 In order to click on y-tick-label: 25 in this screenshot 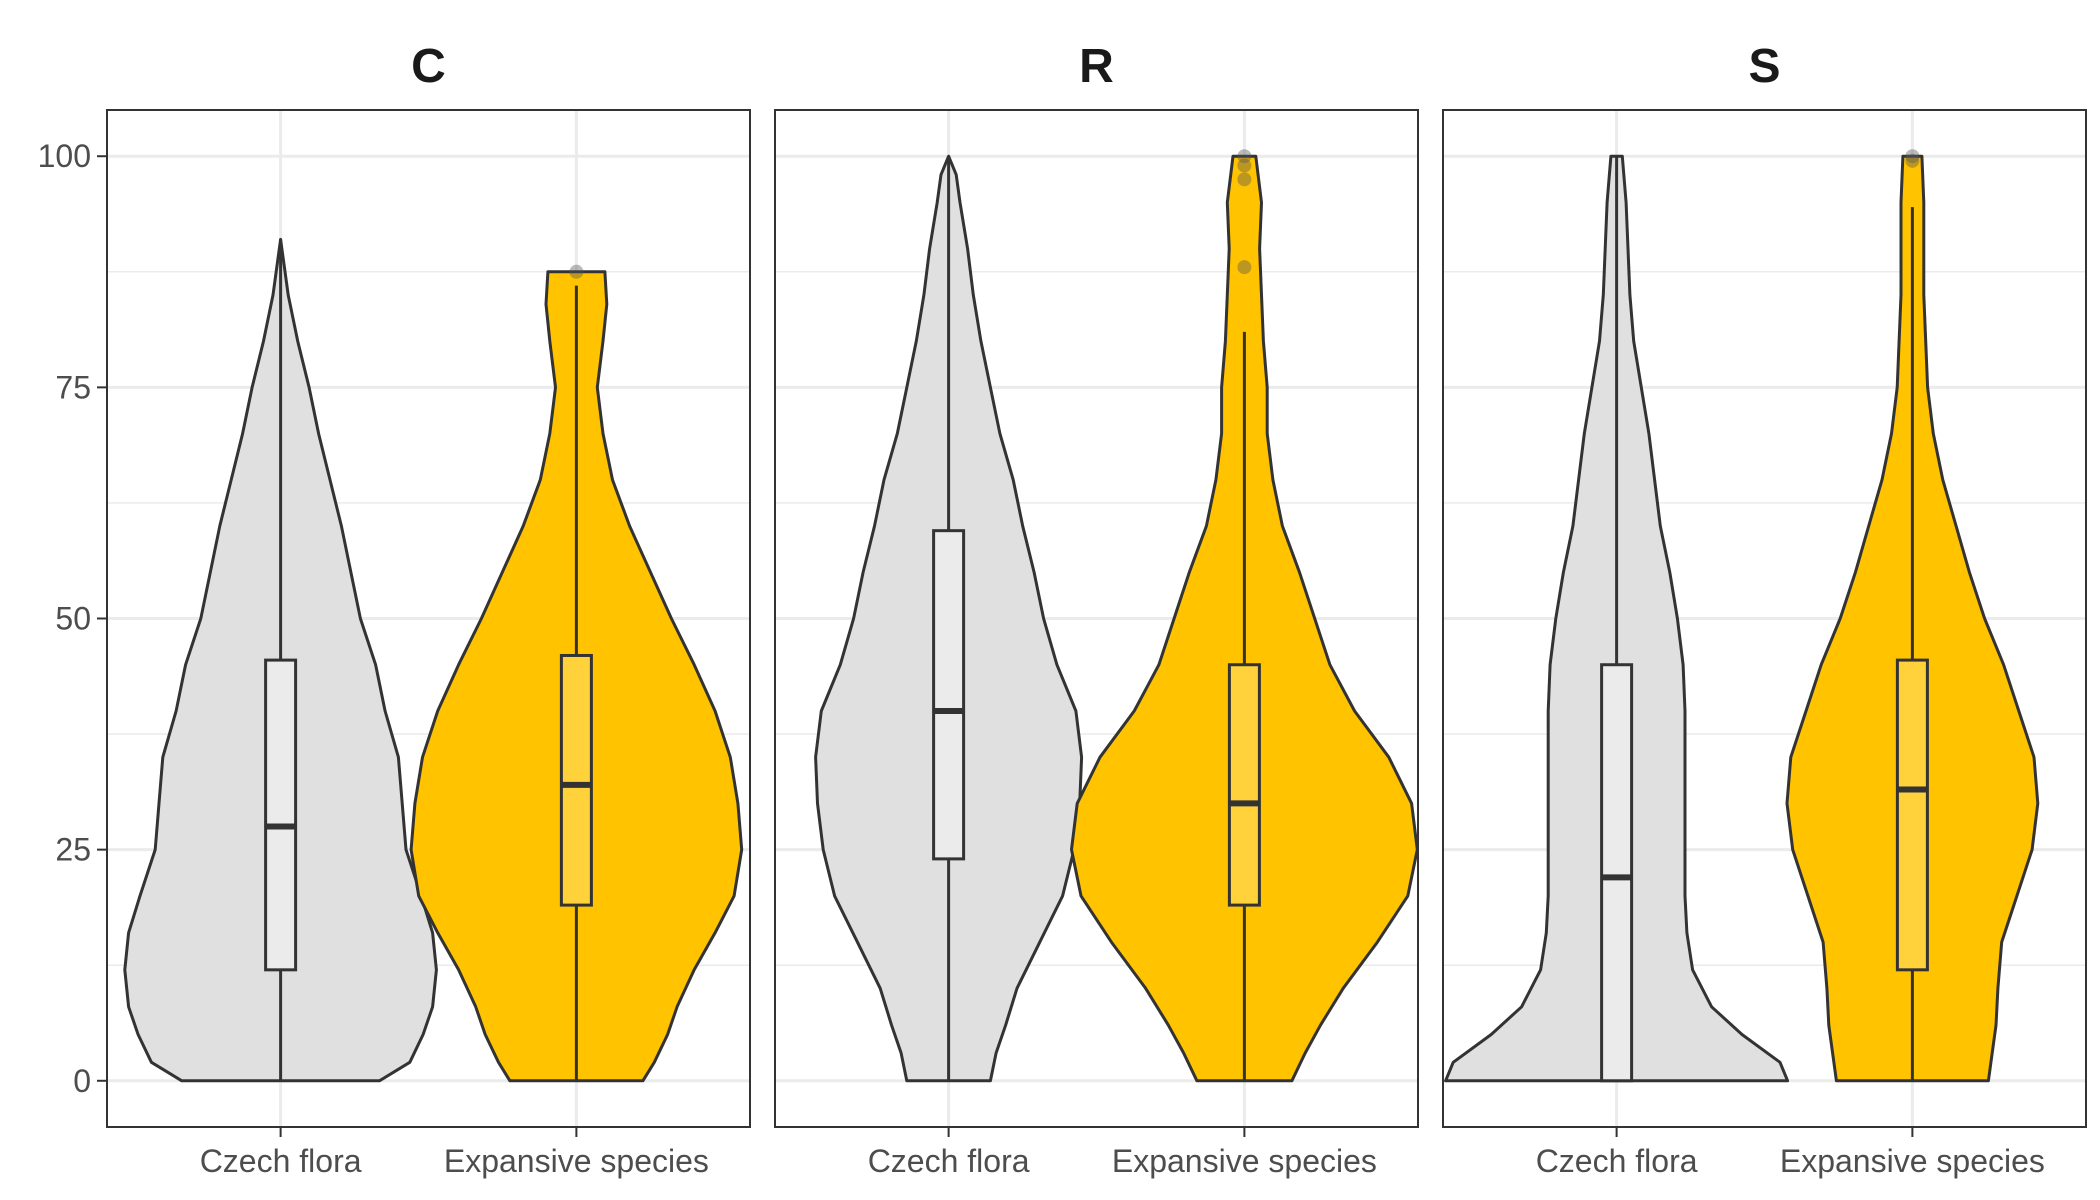, I will do `click(73, 850)`.